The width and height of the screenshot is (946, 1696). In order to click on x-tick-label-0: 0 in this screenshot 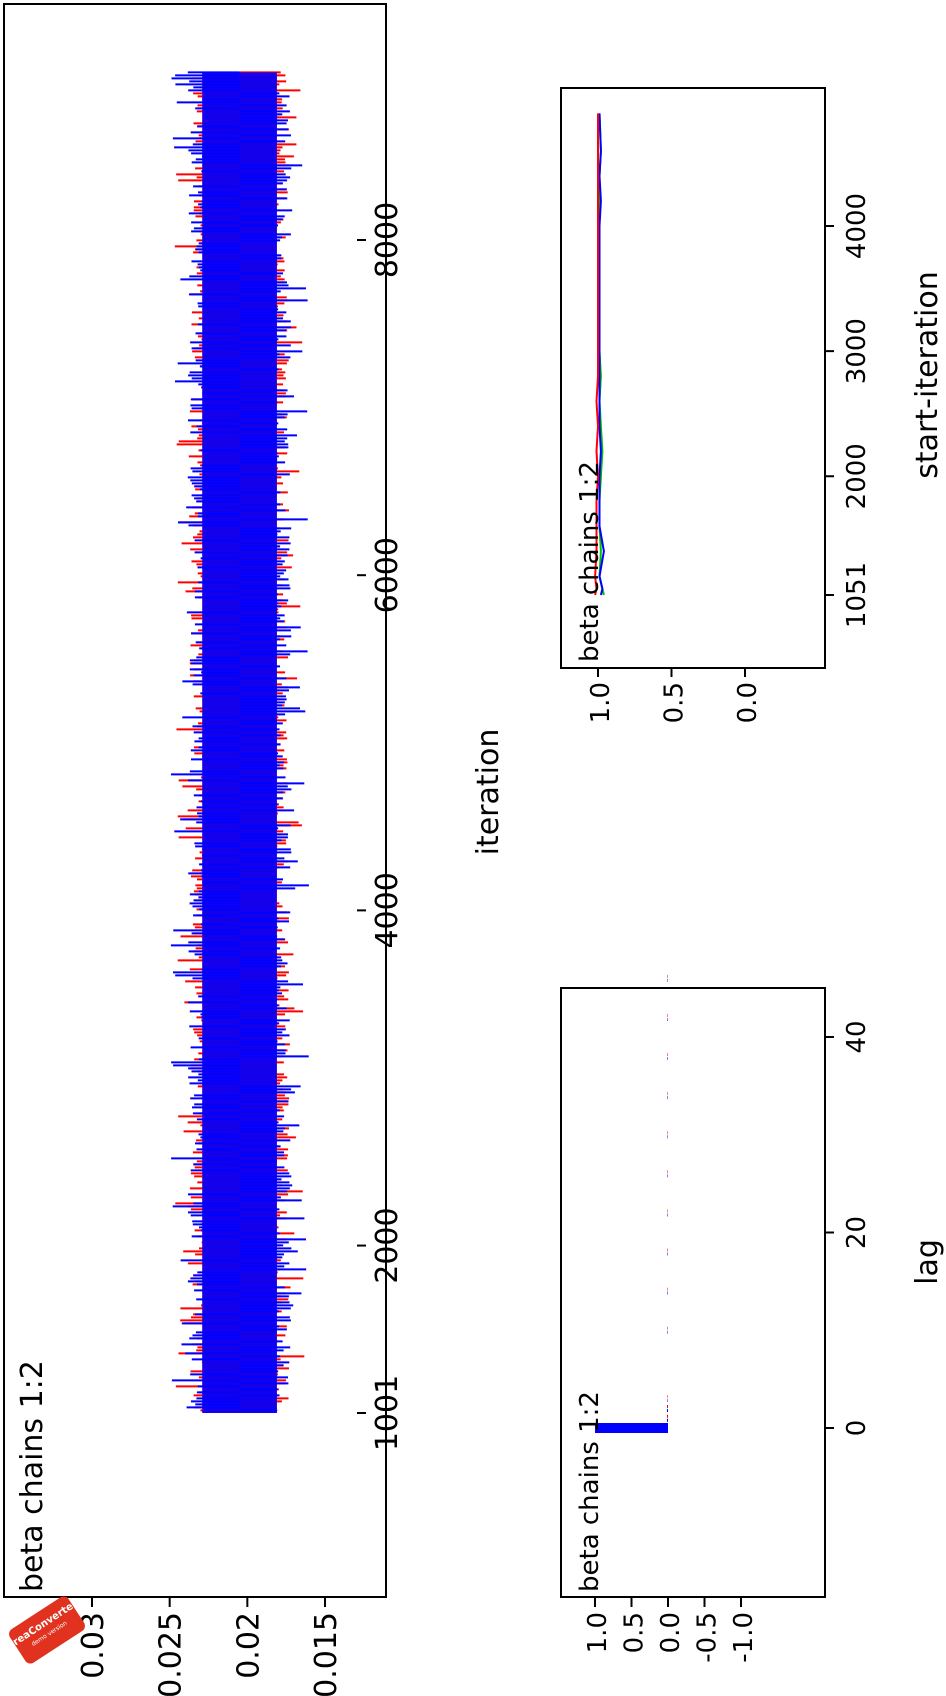, I will do `click(857, 1428)`.